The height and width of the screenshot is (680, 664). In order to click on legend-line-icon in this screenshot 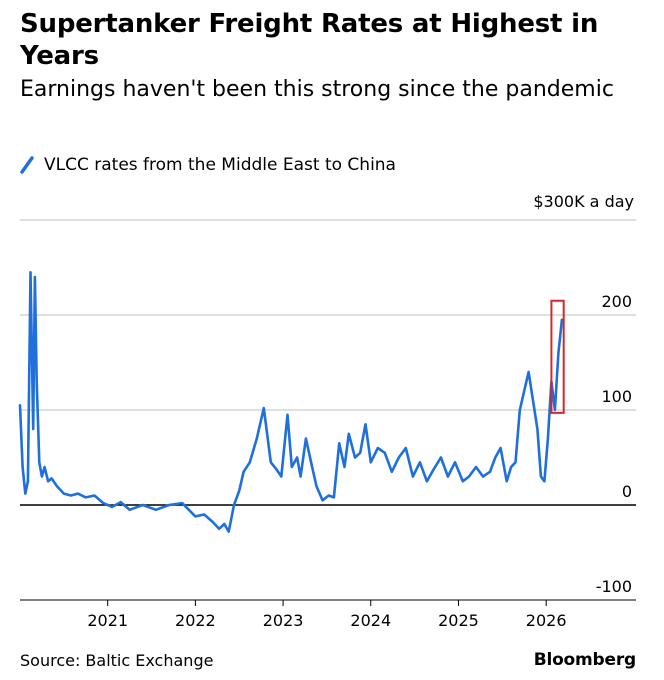, I will do `click(27, 165)`.